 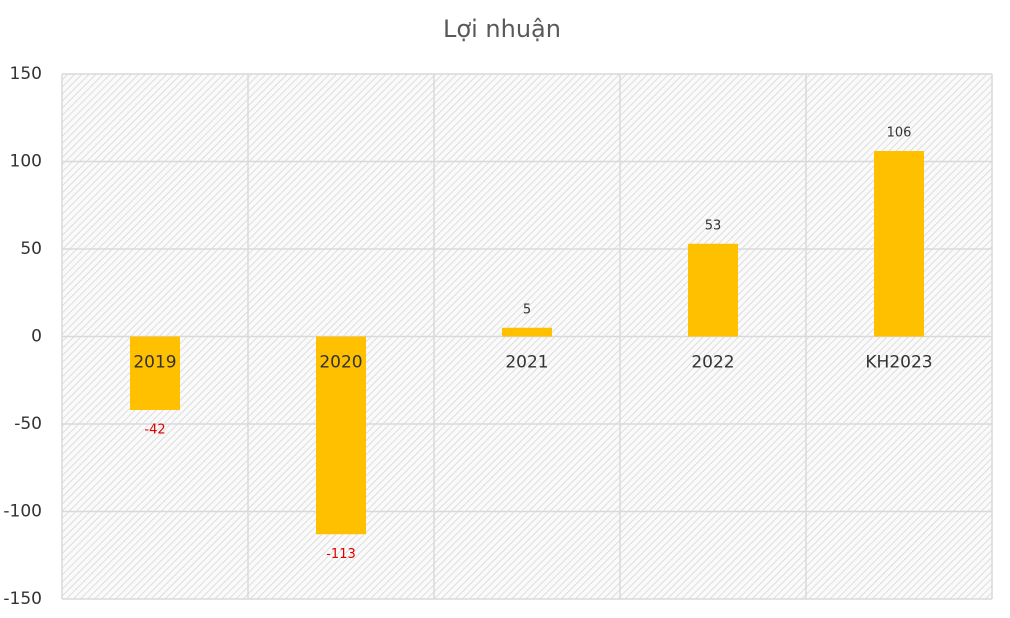 I want to click on chart-title: Lợi nhuận, so click(x=502, y=29).